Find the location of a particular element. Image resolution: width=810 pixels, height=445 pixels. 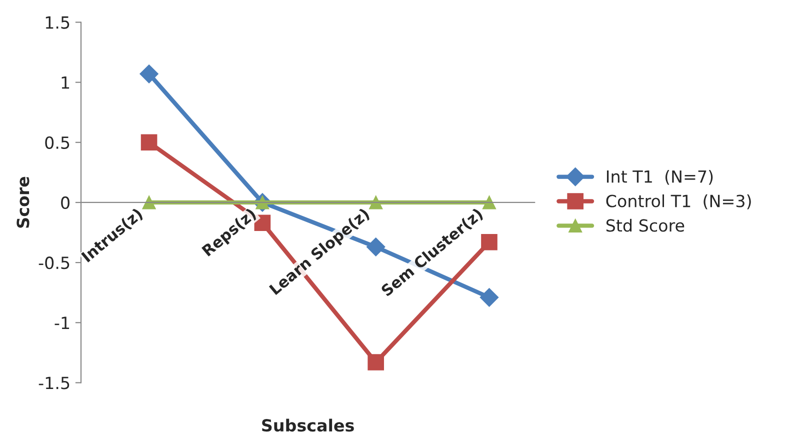

legend-label: Int T1 (N=7) is located at coordinates (659, 177).